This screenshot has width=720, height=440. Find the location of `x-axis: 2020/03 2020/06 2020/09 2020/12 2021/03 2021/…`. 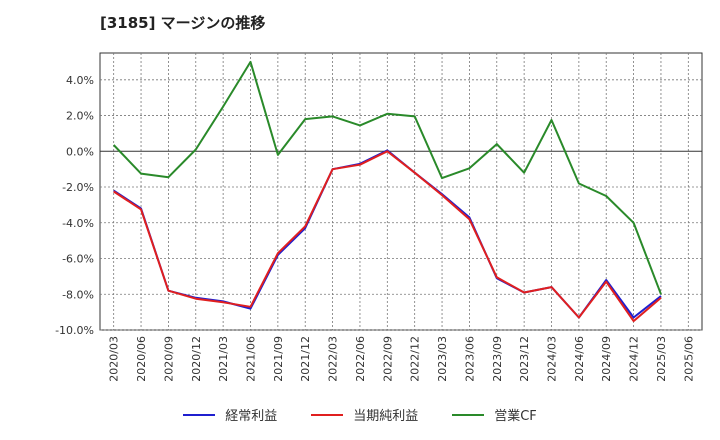

x-axis: 2020/03 2020/06 2020/09 2020/12 2021/03 2021/… is located at coordinates (402, 359).